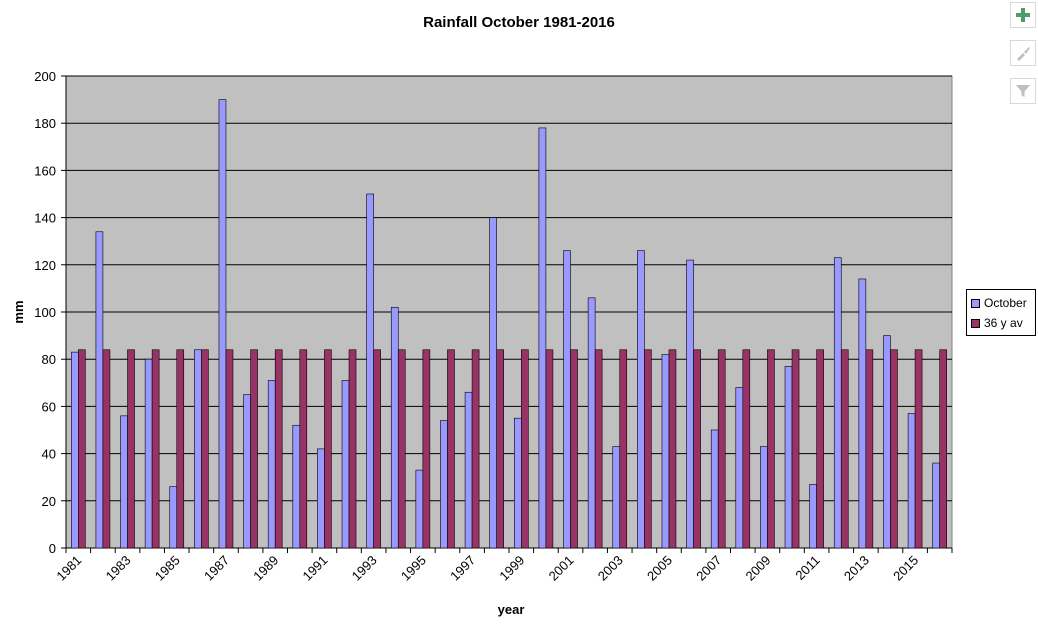  I want to click on legend-swatch-average, so click(975, 323).